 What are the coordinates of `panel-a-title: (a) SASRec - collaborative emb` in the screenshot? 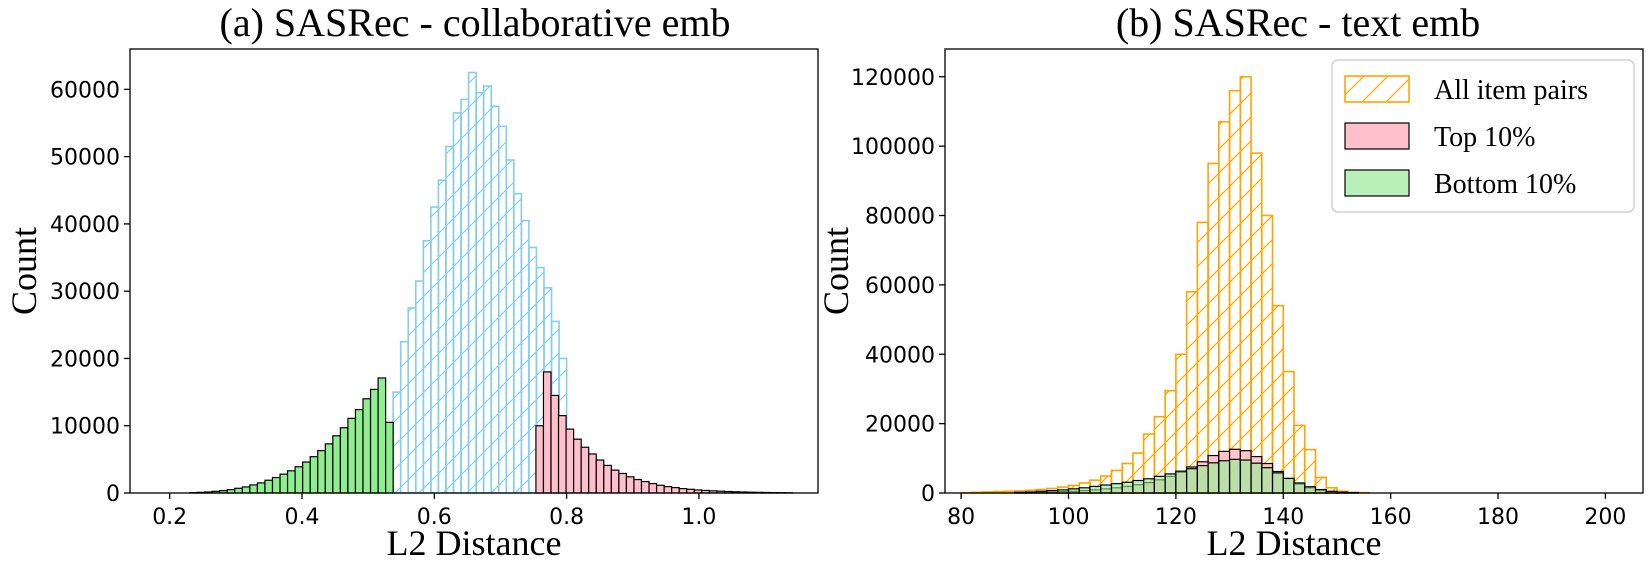 It's located at (475, 22).